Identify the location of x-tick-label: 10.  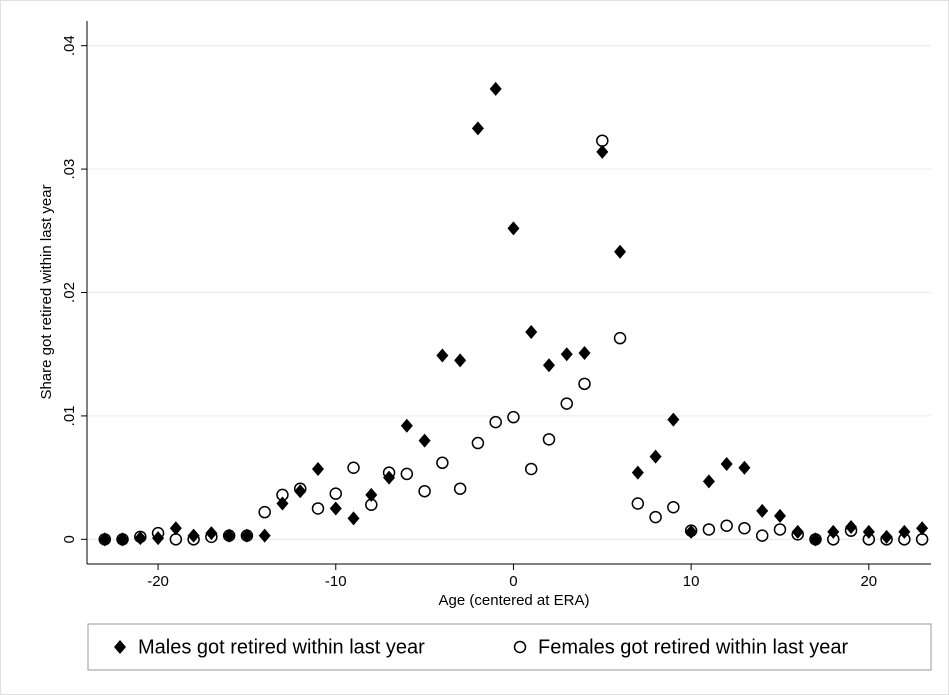
(691, 581).